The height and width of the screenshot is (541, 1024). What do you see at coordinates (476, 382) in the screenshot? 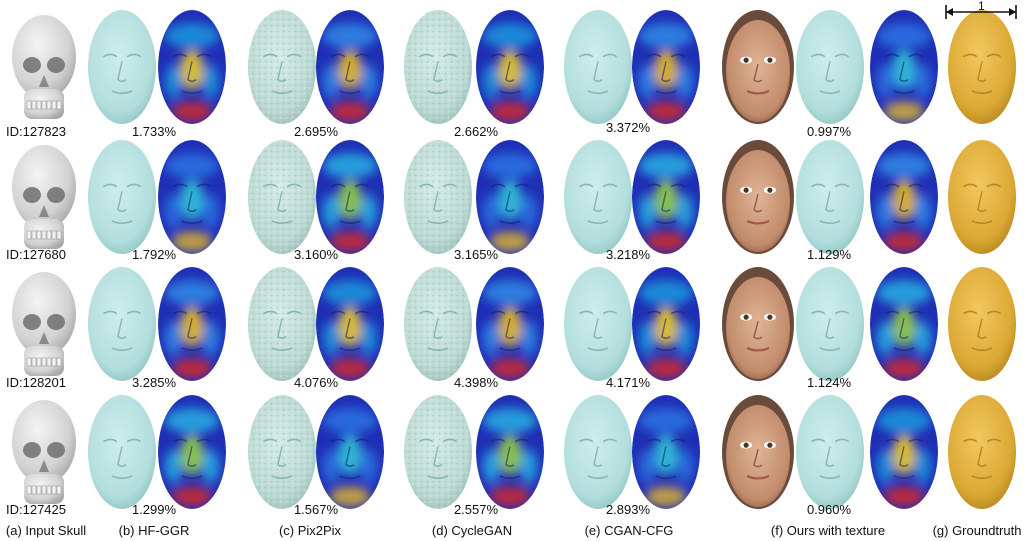
I see `error-value-label: 4.398%` at bounding box center [476, 382].